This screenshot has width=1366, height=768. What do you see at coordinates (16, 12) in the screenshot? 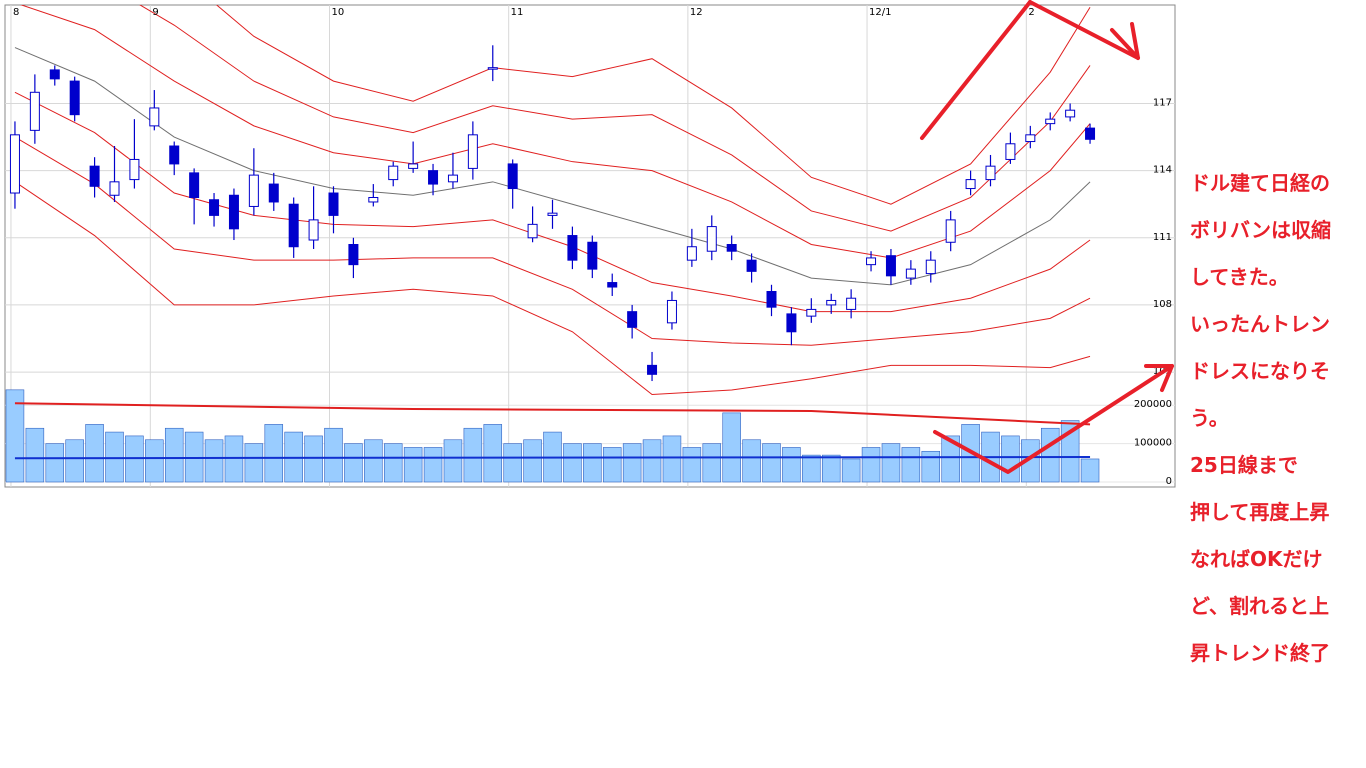
I see `x-tick-label: 8` at bounding box center [16, 12].